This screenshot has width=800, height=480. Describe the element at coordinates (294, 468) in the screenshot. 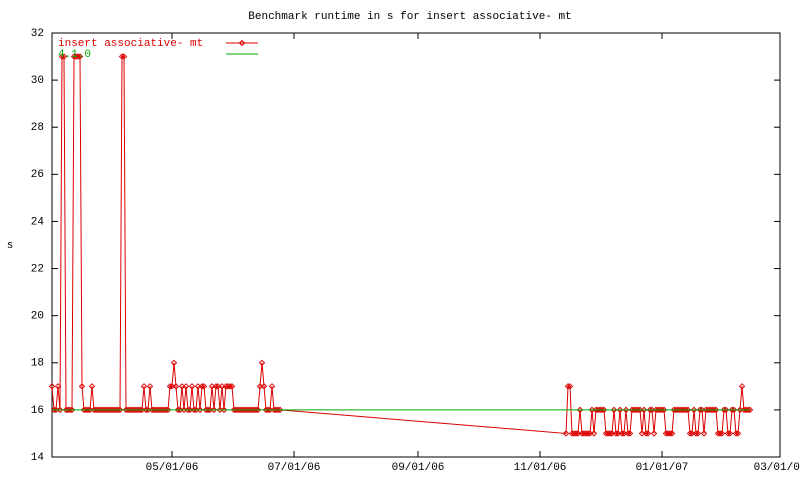

I see `x-tick-label: 07/01/06` at that location.